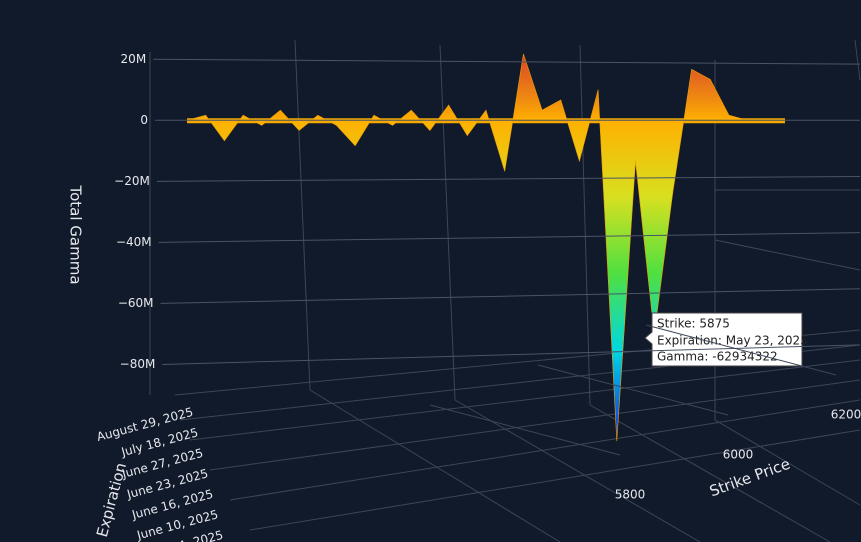  What do you see at coordinates (693, 324) in the screenshot?
I see `tooltip-line: Strike: 5875` at bounding box center [693, 324].